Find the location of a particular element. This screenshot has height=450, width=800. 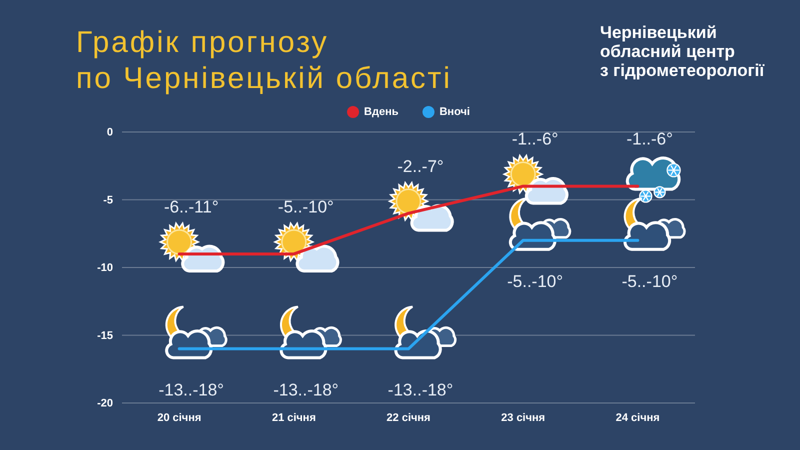

x-tick-label: 24 січня is located at coordinates (638, 418).